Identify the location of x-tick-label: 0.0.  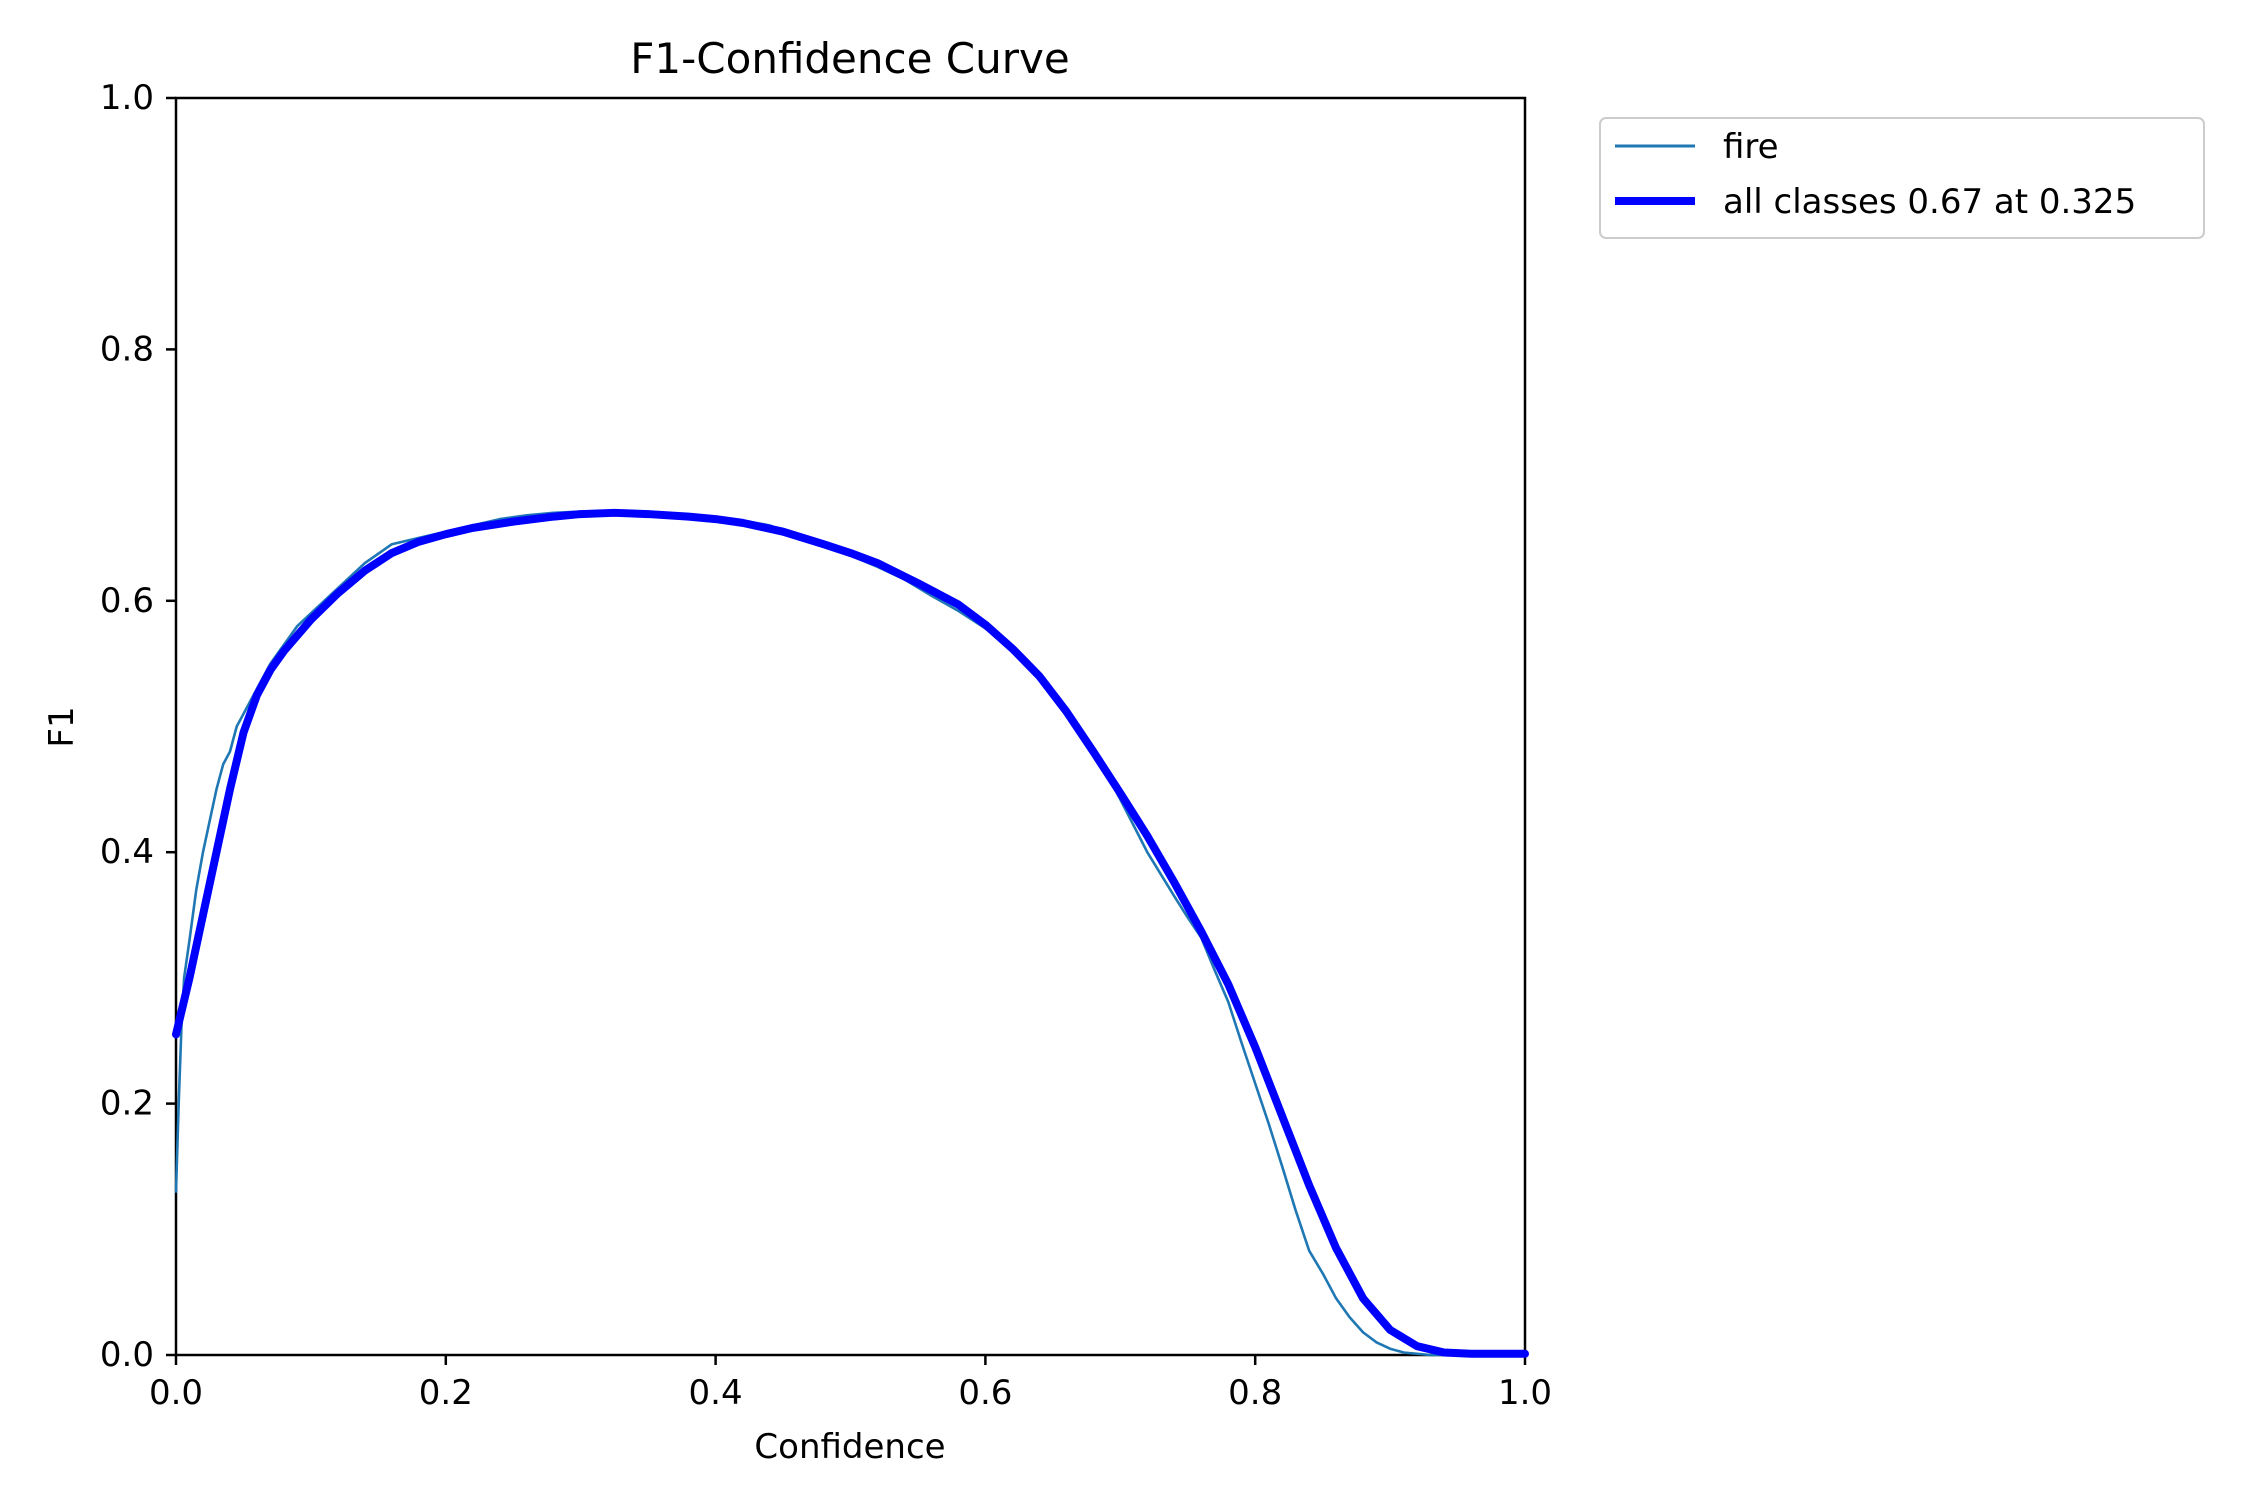
(176, 1393).